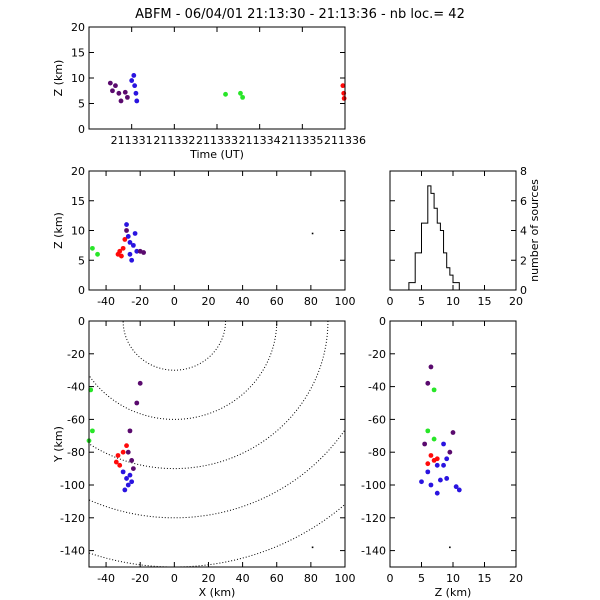  Describe the element at coordinates (302, 140) in the screenshot. I see `x-tick-label: 211335` at that location.